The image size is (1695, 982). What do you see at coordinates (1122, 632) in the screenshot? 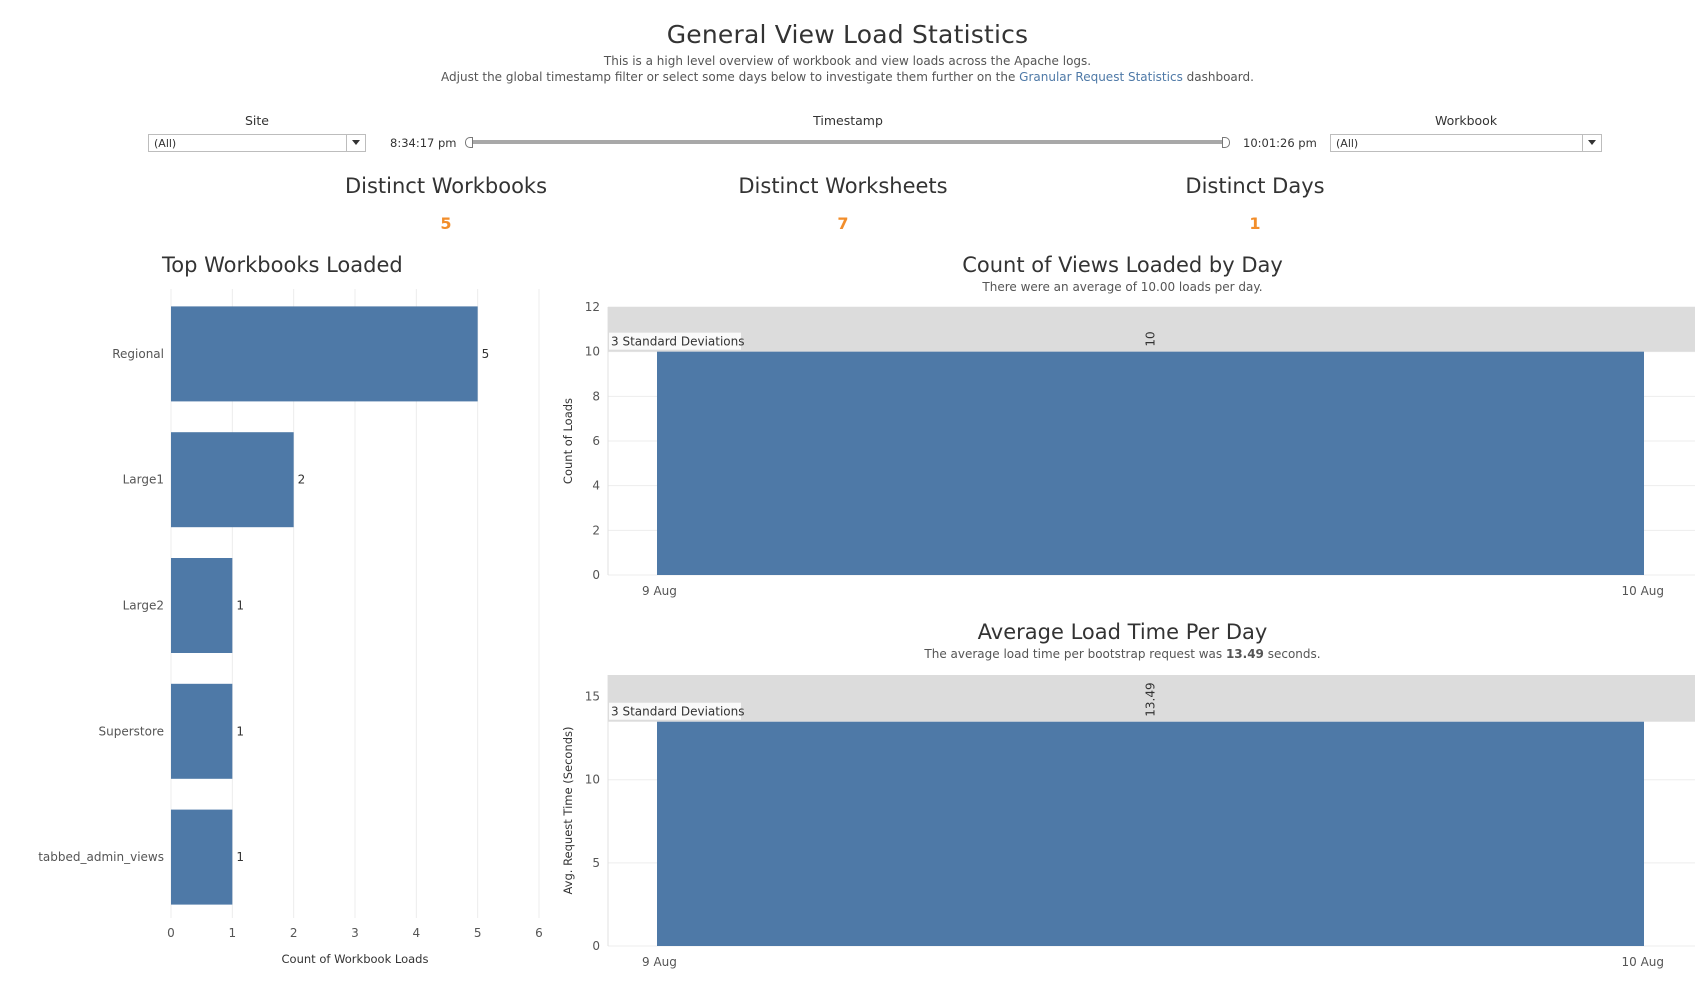
I see `avg-load-time-title: Average Load Time Per Day` at bounding box center [1122, 632].